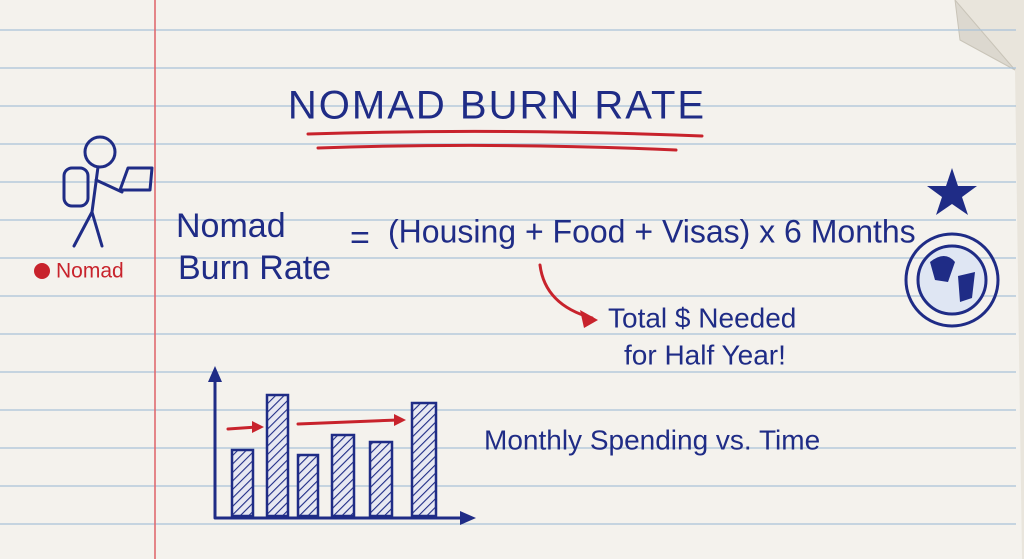 Image resolution: width=1024 pixels, height=559 pixels. Describe the element at coordinates (952, 280) in the screenshot. I see `globe-icon` at that location.